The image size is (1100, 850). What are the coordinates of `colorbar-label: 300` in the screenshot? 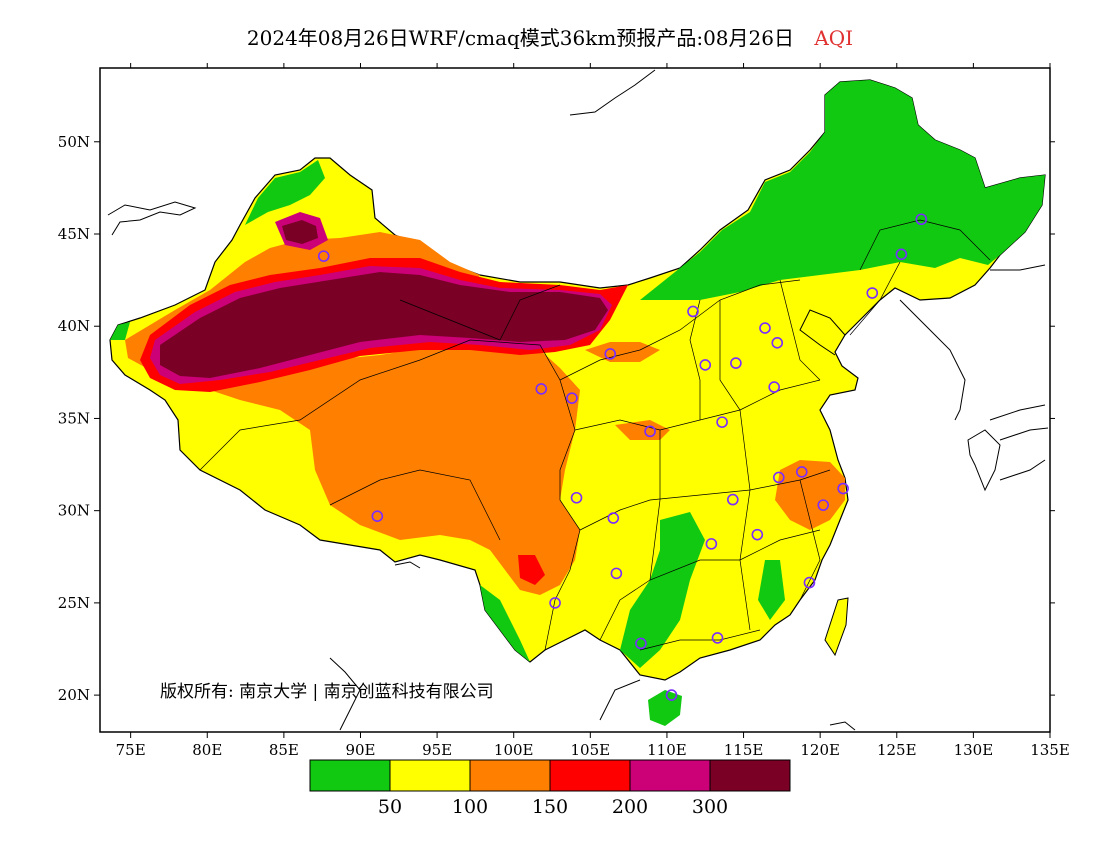 It's located at (710, 807).